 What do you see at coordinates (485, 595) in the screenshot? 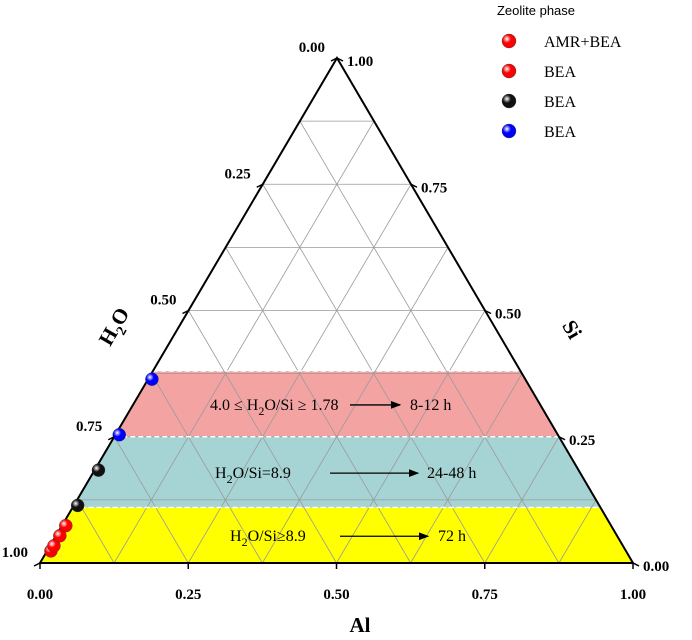
I see `al-tick-label: 0.75` at bounding box center [485, 595].